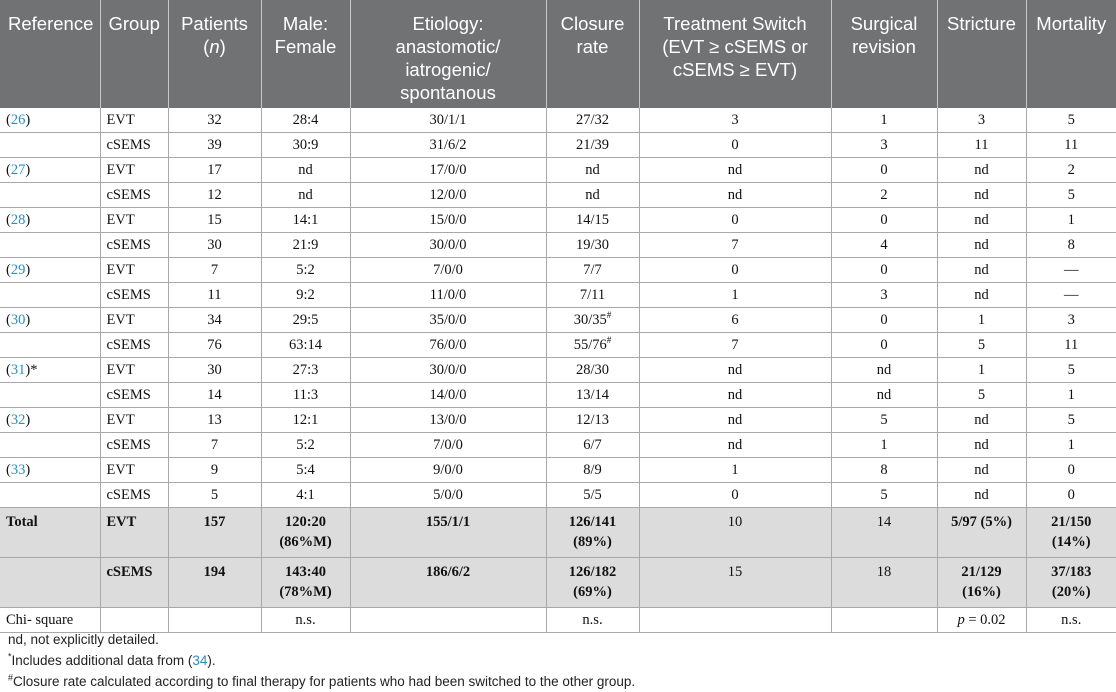  Describe the element at coordinates (306, 295) in the screenshot. I see `male-female-cell: 9:2` at that location.